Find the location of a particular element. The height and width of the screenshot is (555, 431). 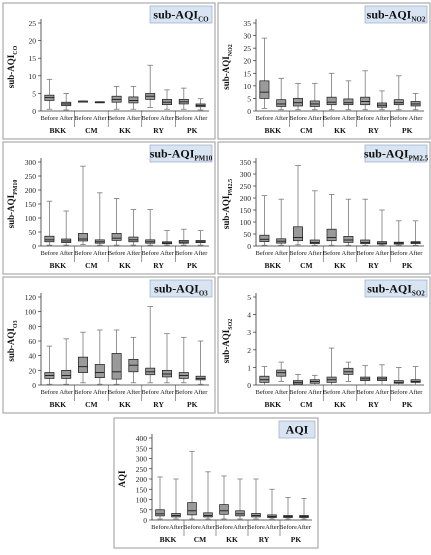

chart-title: sub-AQINO2 is located at coordinates (396, 16).